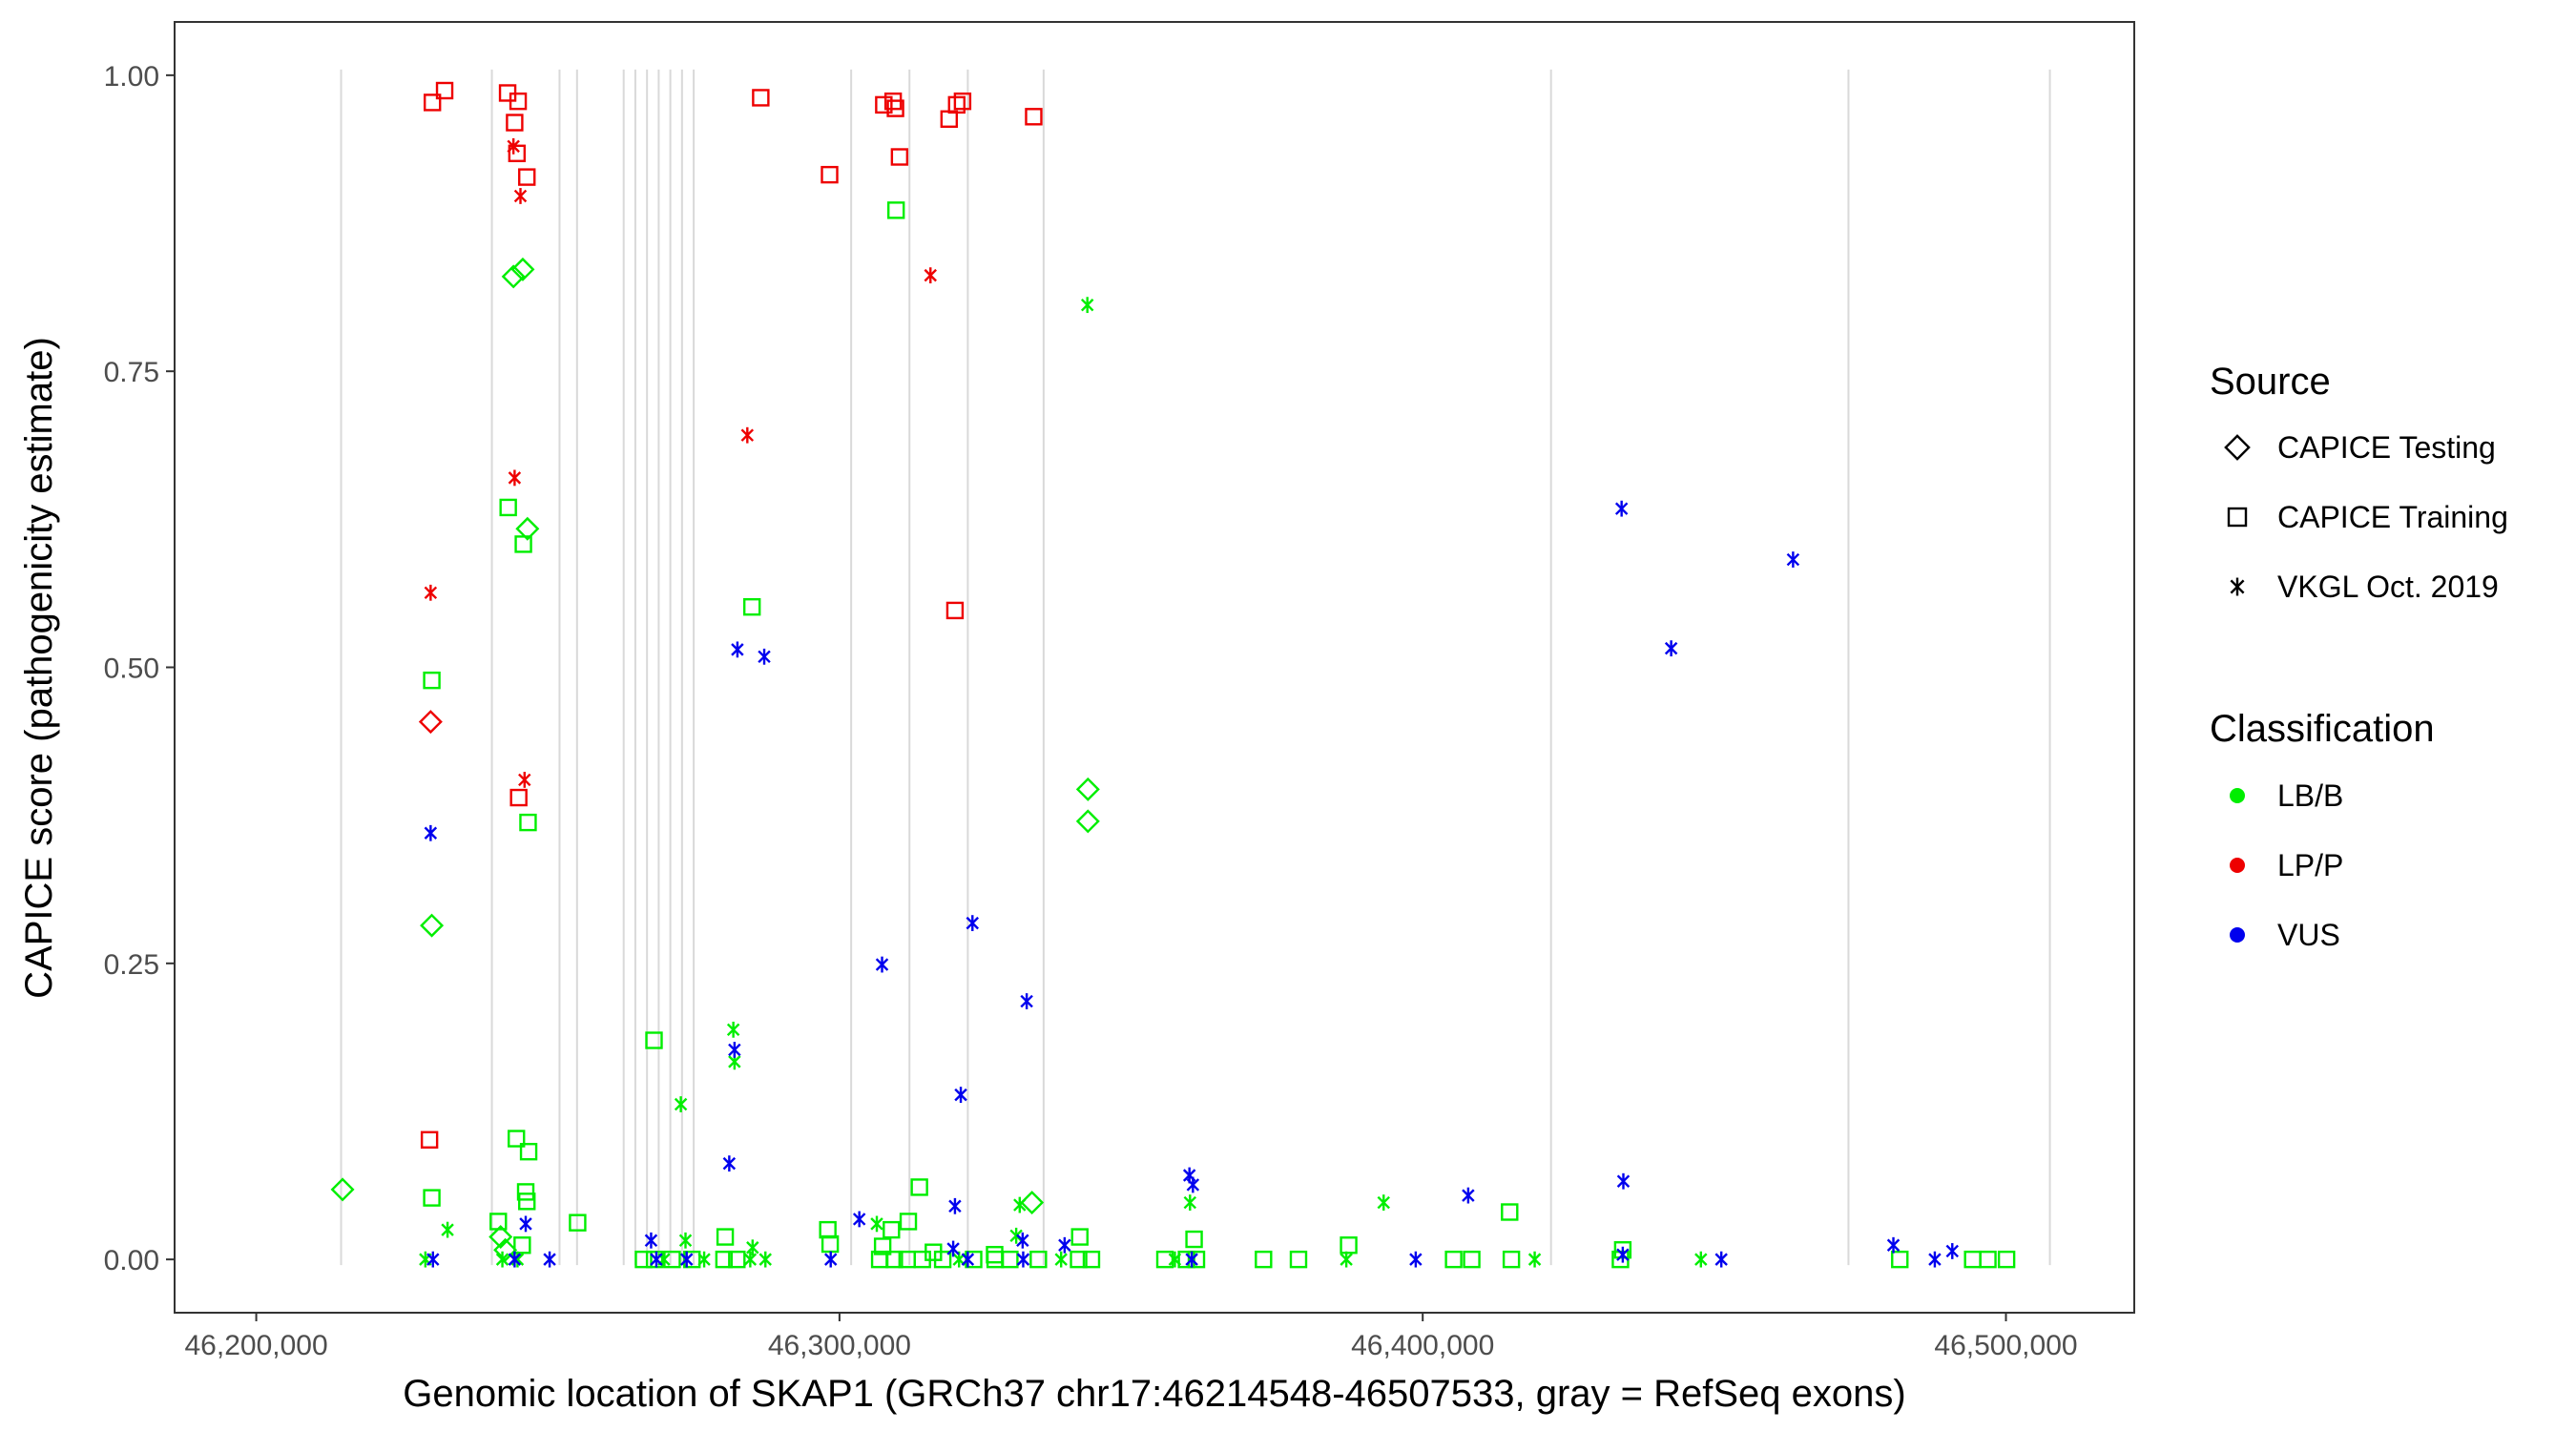 This screenshot has height=1431, width=2576. Describe the element at coordinates (39, 668) in the screenshot. I see `y-axis-label: CAPICE score (pathogenicity estimate)` at that location.